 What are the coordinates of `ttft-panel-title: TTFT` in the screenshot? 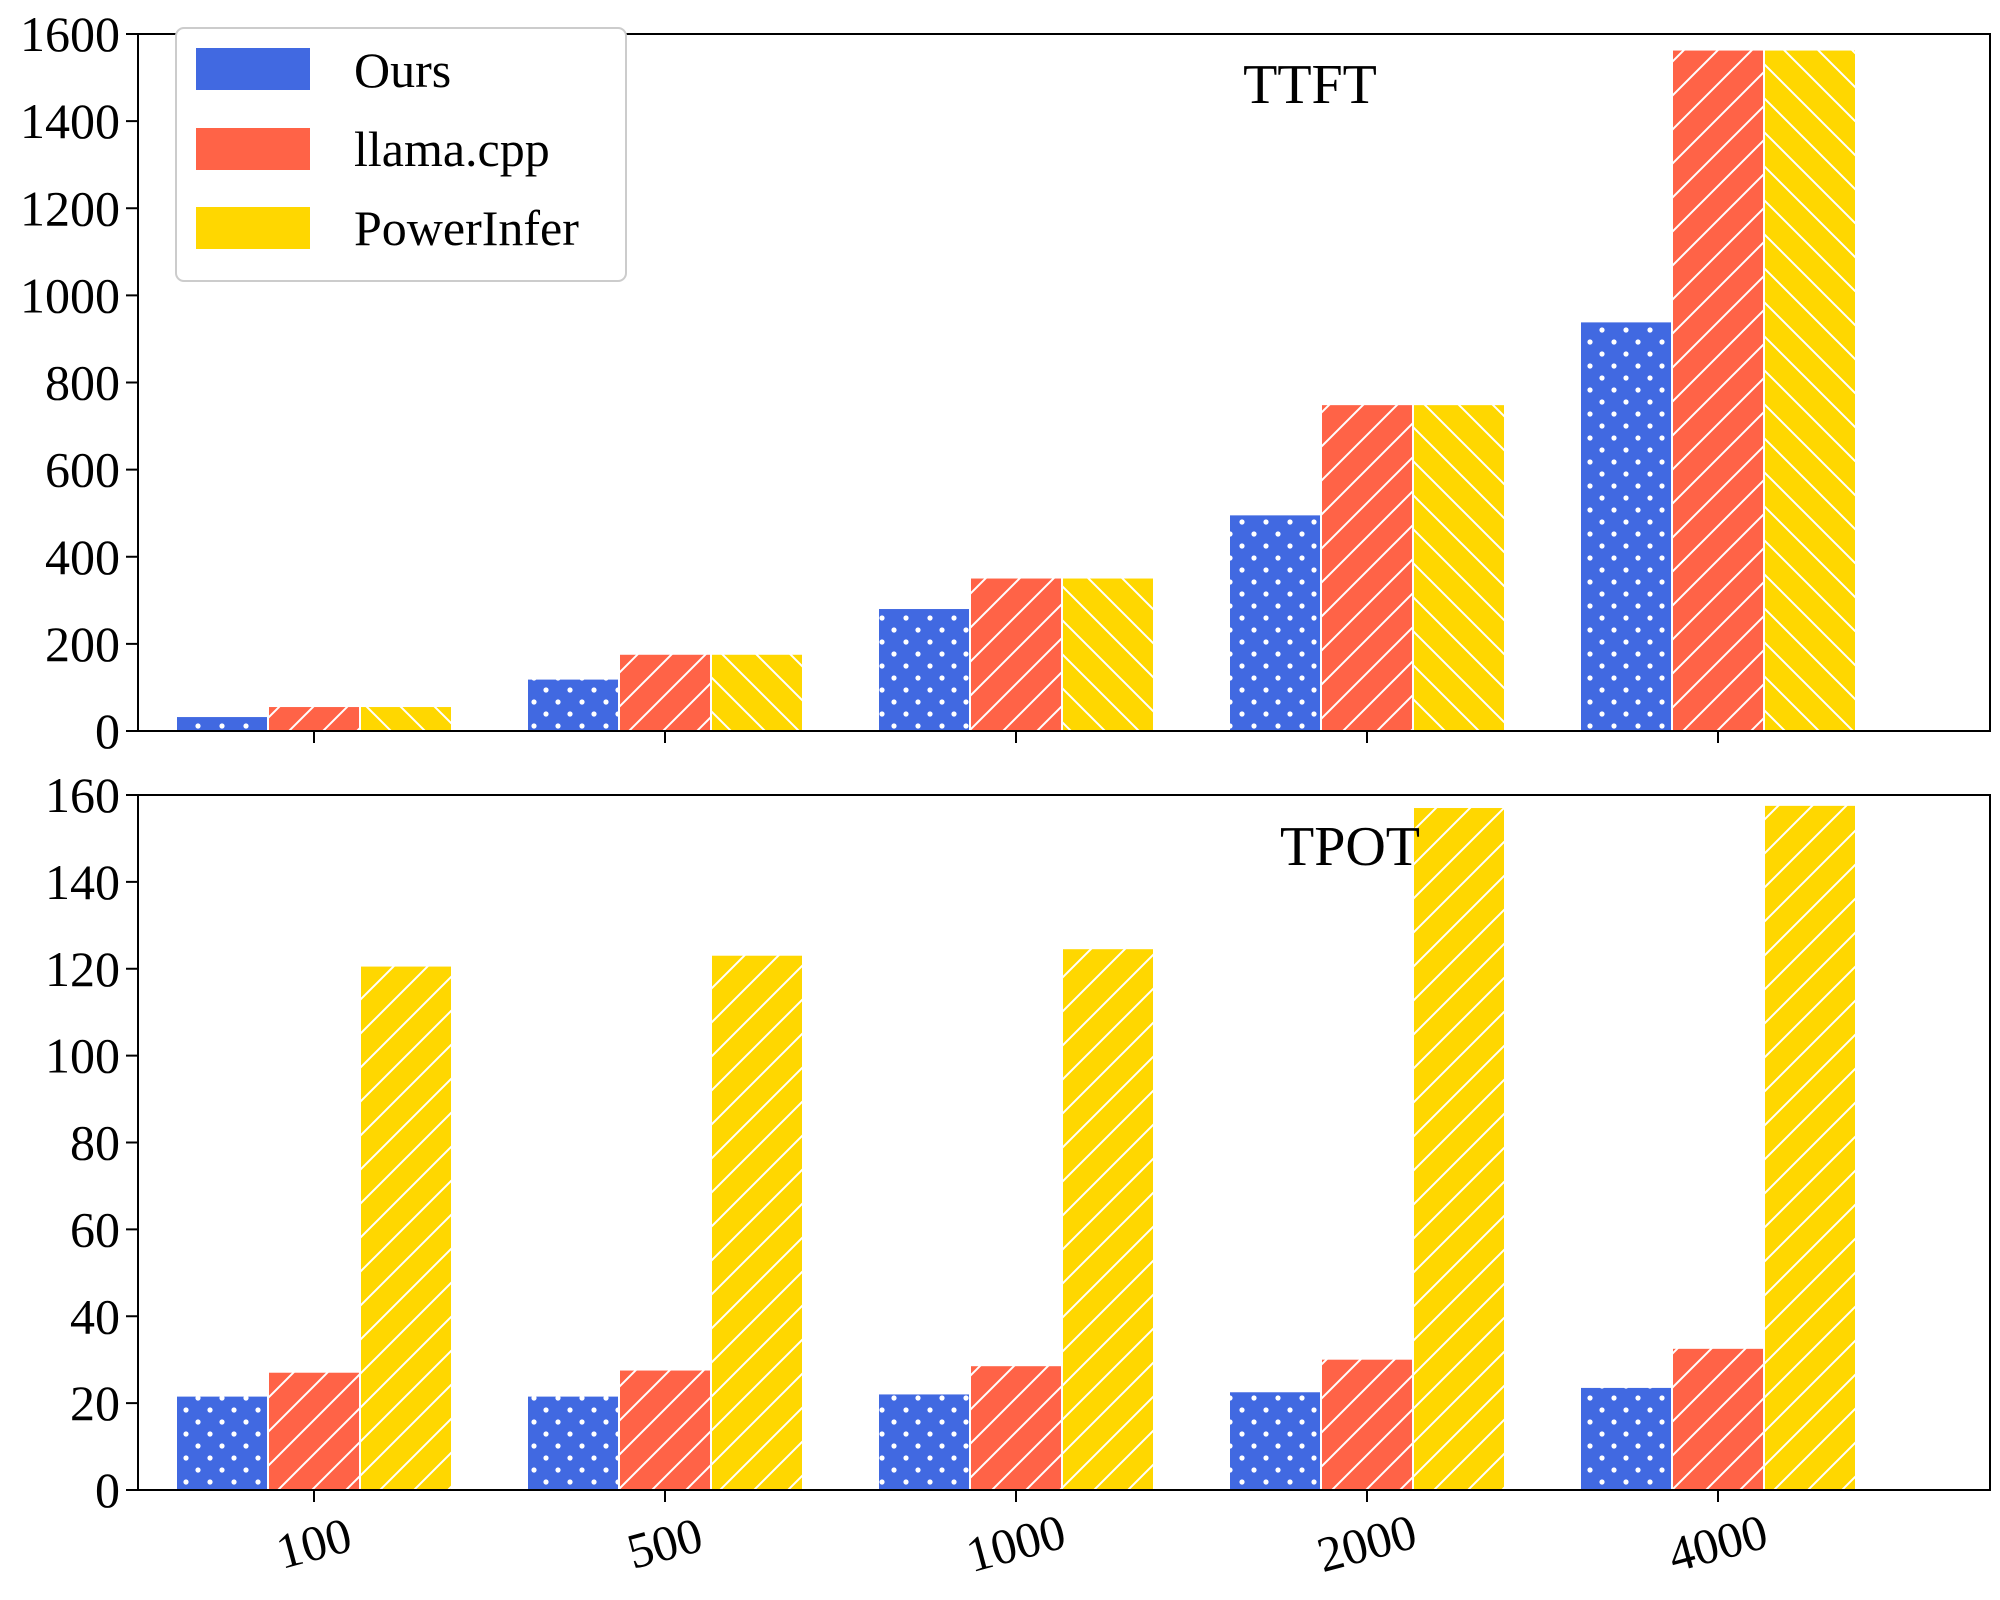 It's located at (1310, 85).